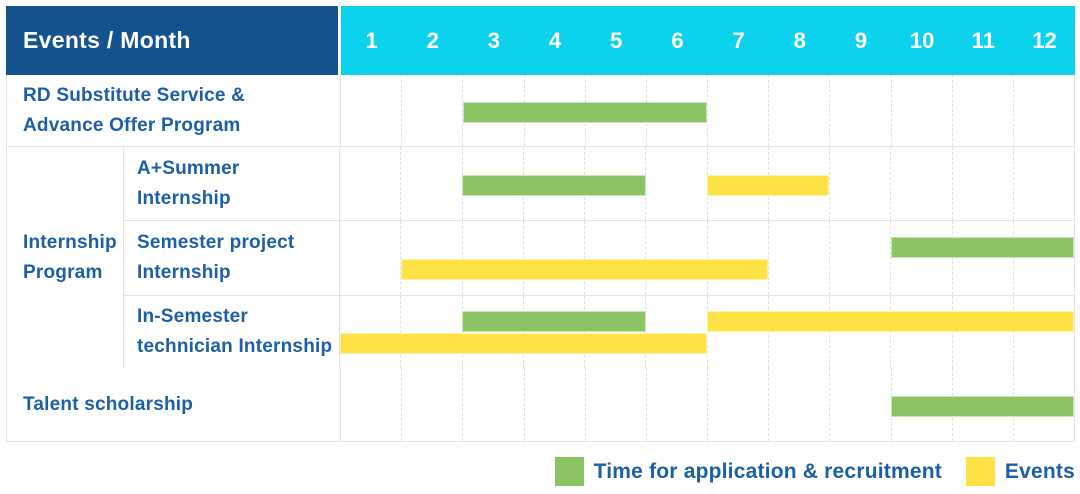 This screenshot has width=1080, height=494. I want to click on group-label-line: Program, so click(63, 272).